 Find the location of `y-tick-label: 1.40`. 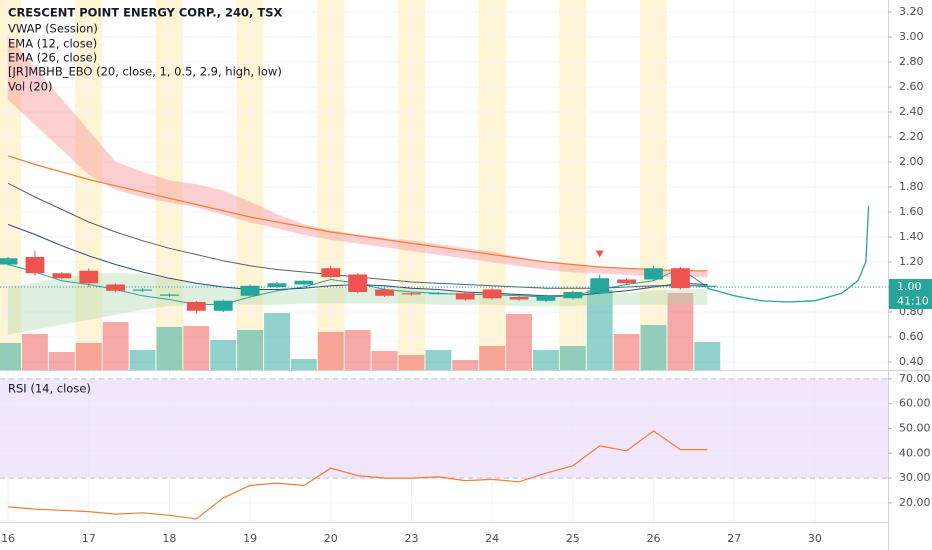

y-tick-label: 1.40 is located at coordinates (911, 236).